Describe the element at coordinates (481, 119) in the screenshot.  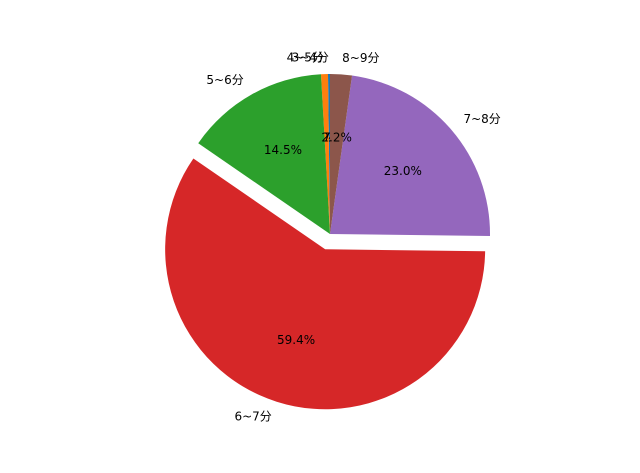
I see `slice-label: 7~8分` at that location.